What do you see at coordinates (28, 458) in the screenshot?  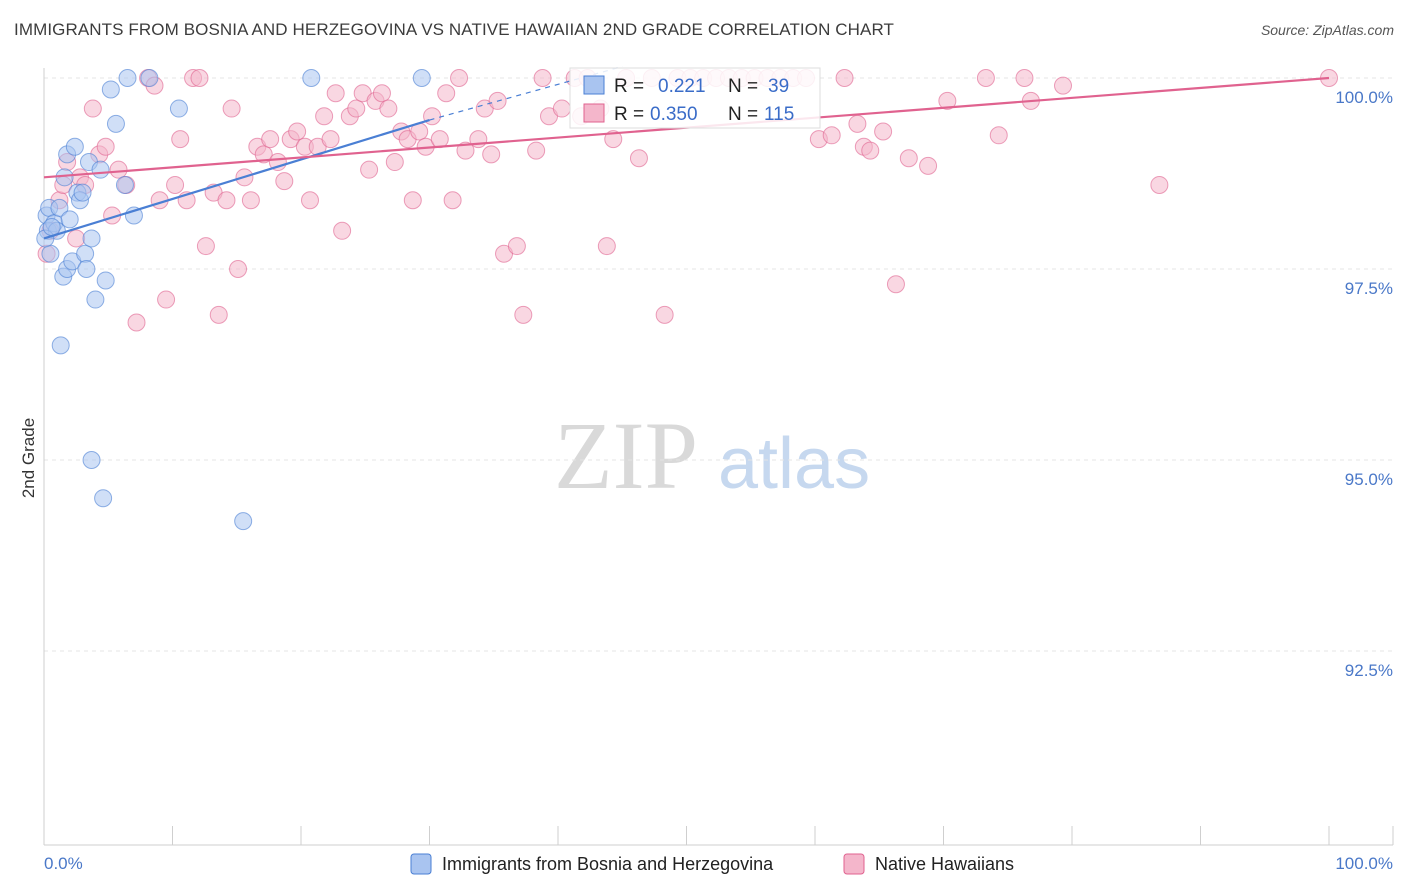 I see `y-axis-label: 2nd Grade` at bounding box center [28, 458].